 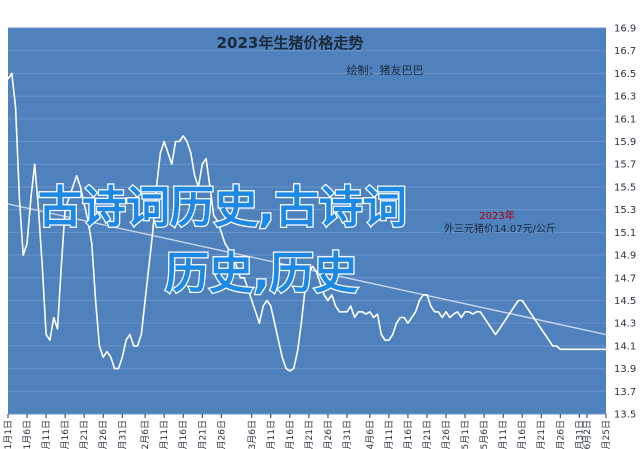 I want to click on y-tick-label: 14.1, so click(x=625, y=346).